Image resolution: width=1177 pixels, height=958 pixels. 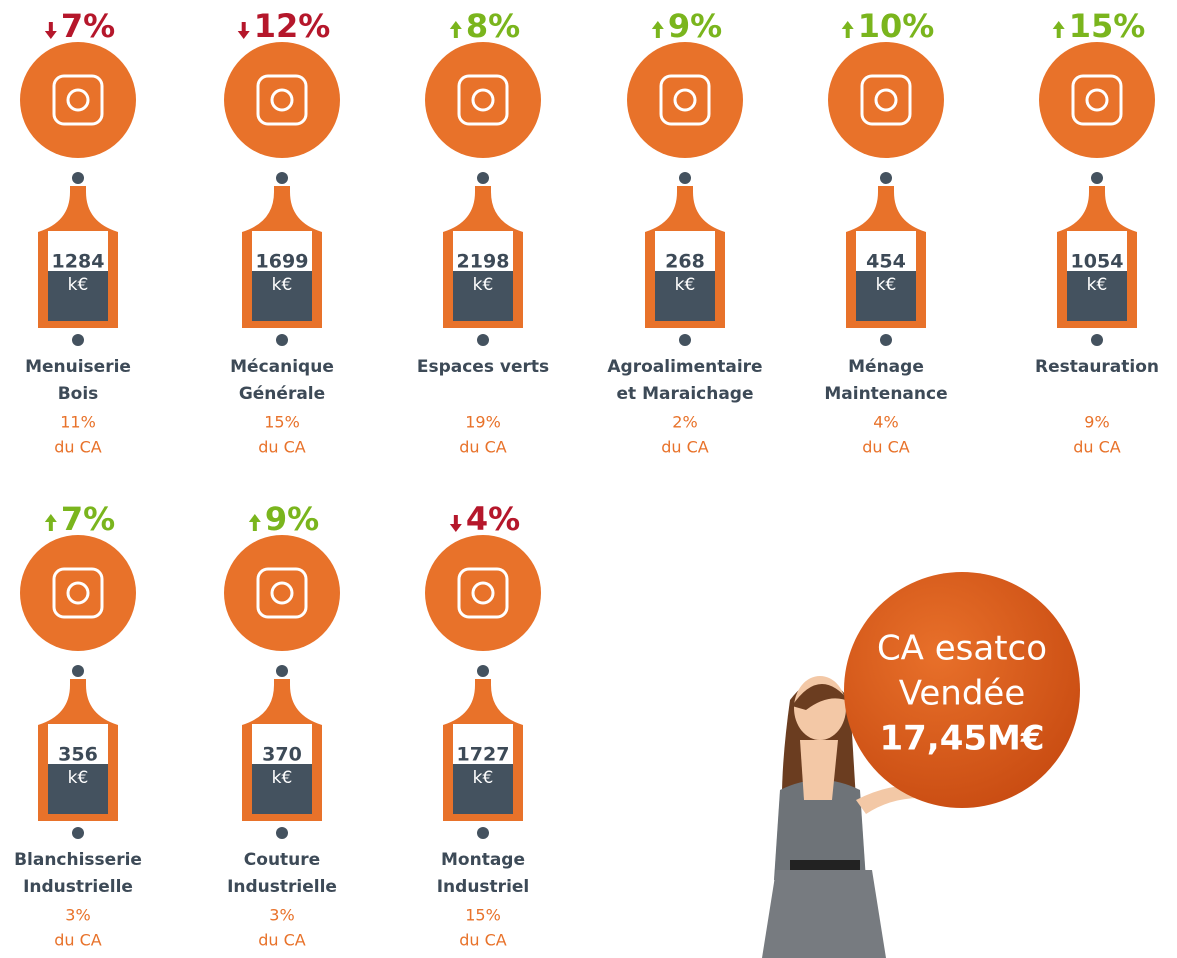 What do you see at coordinates (78, 422) in the screenshot?
I see `share: 11%` at bounding box center [78, 422].